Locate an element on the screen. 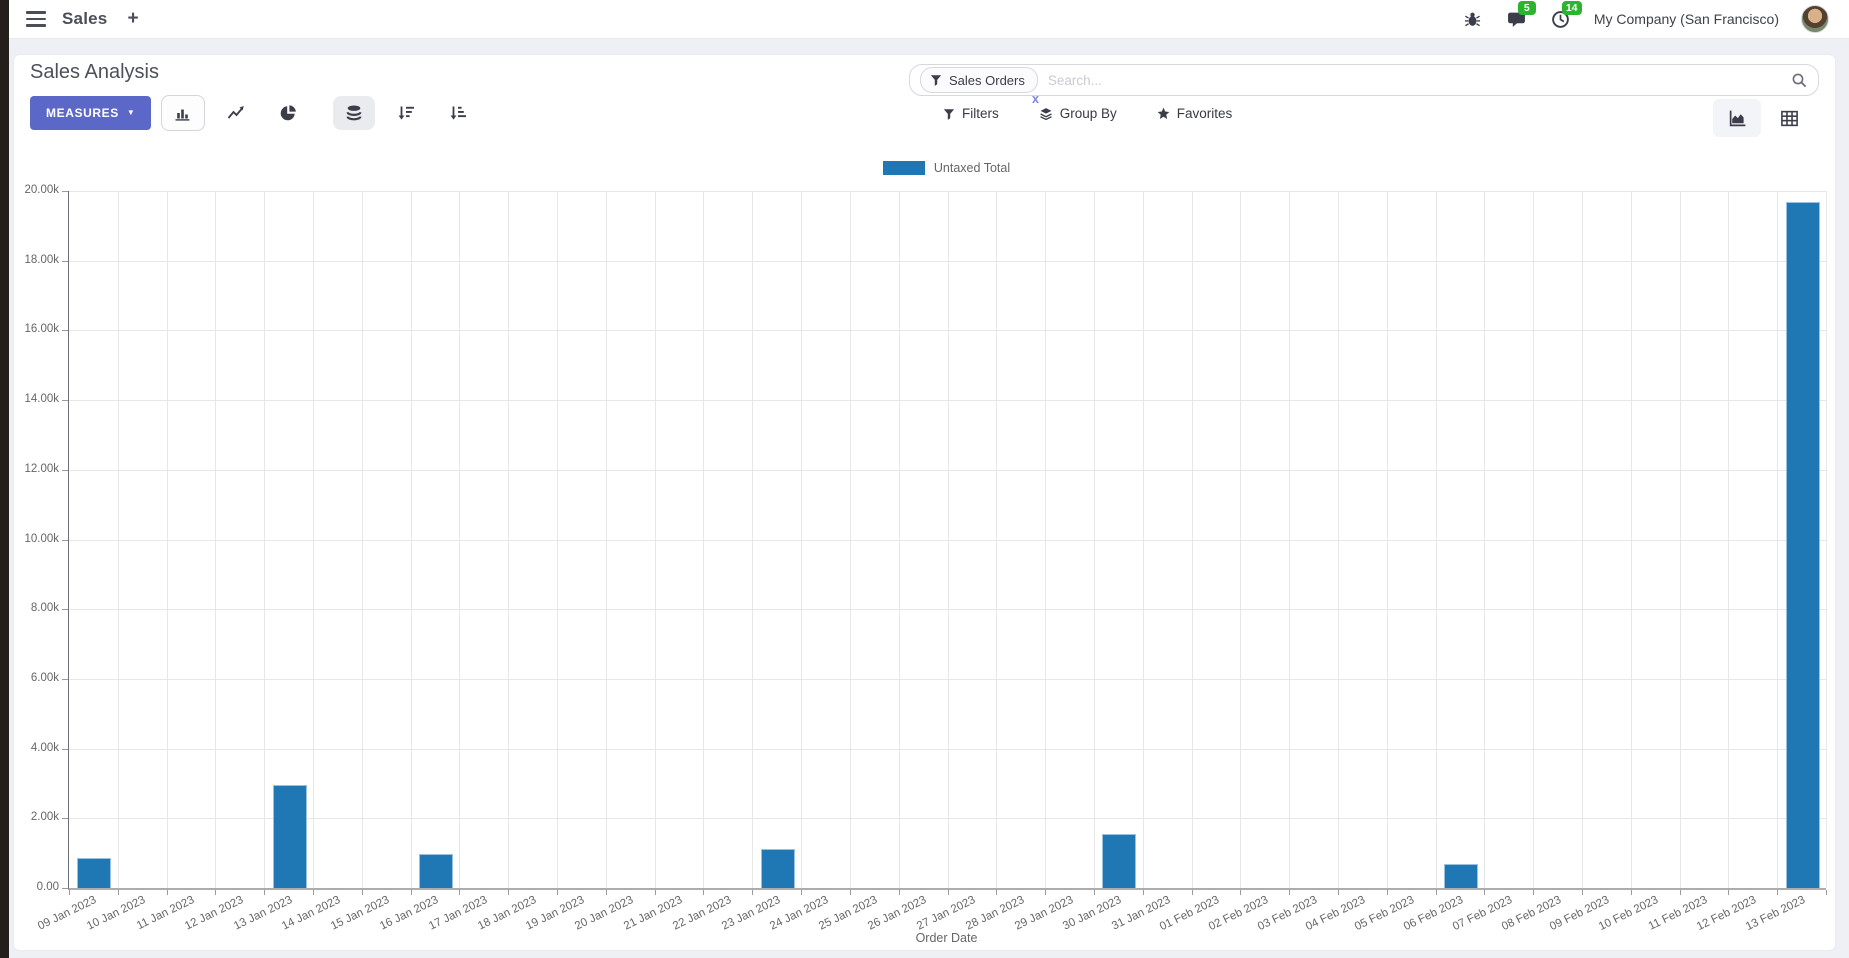 The height and width of the screenshot is (958, 1849). chart-legend: Untaxed Total is located at coordinates (946, 168).